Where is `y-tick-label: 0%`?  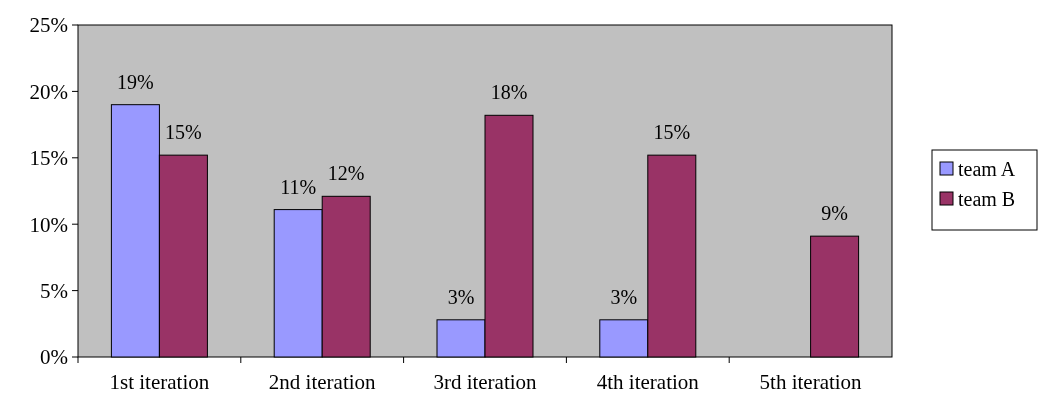 y-tick-label: 0% is located at coordinates (54, 357).